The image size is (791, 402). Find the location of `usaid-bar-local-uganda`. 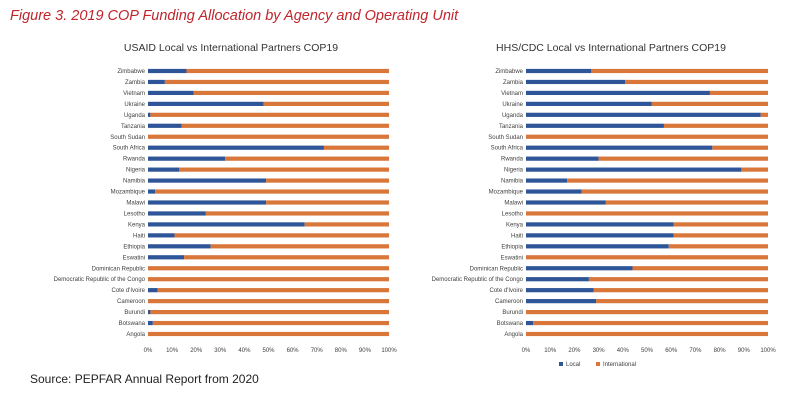

usaid-bar-local-uganda is located at coordinates (149, 114).